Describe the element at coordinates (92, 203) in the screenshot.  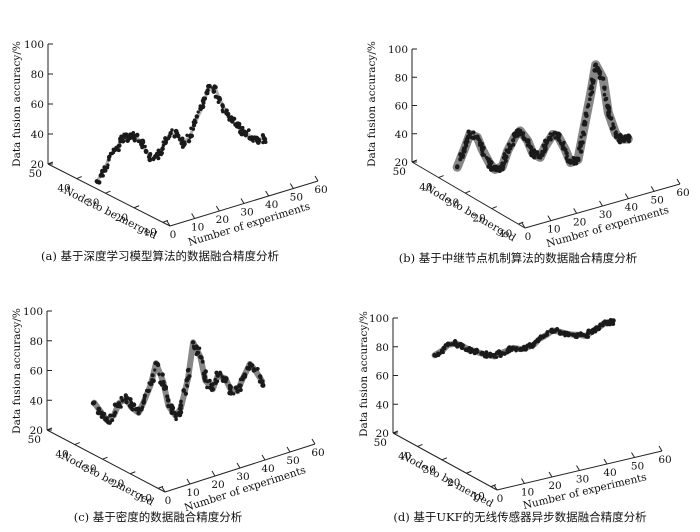
I see `node-tick-label: 30` at that location.